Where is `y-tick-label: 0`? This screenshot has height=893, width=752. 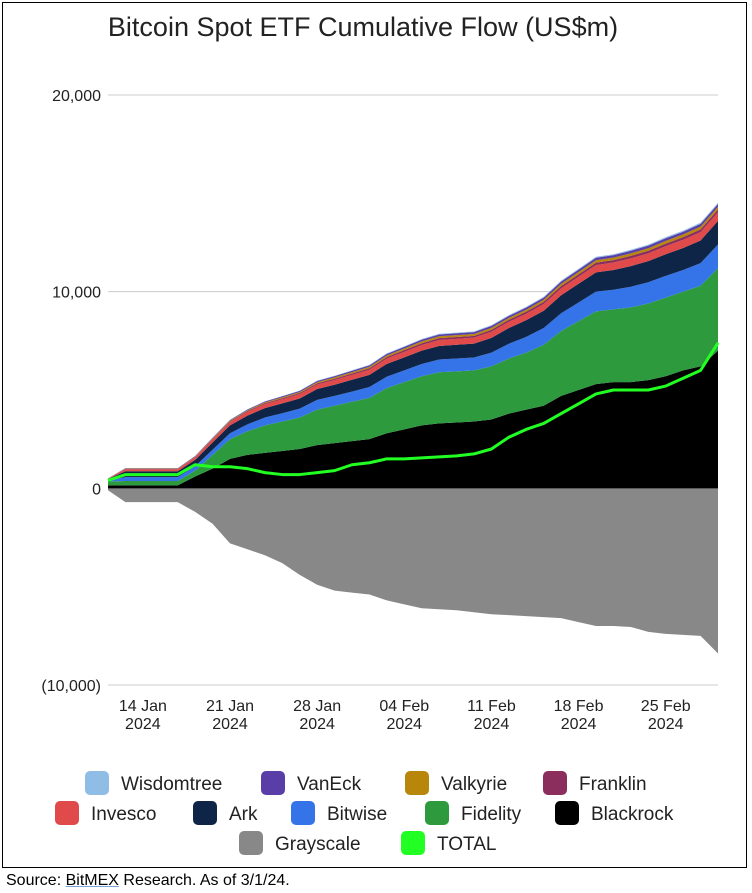 y-tick-label: 0 is located at coordinates (96, 489).